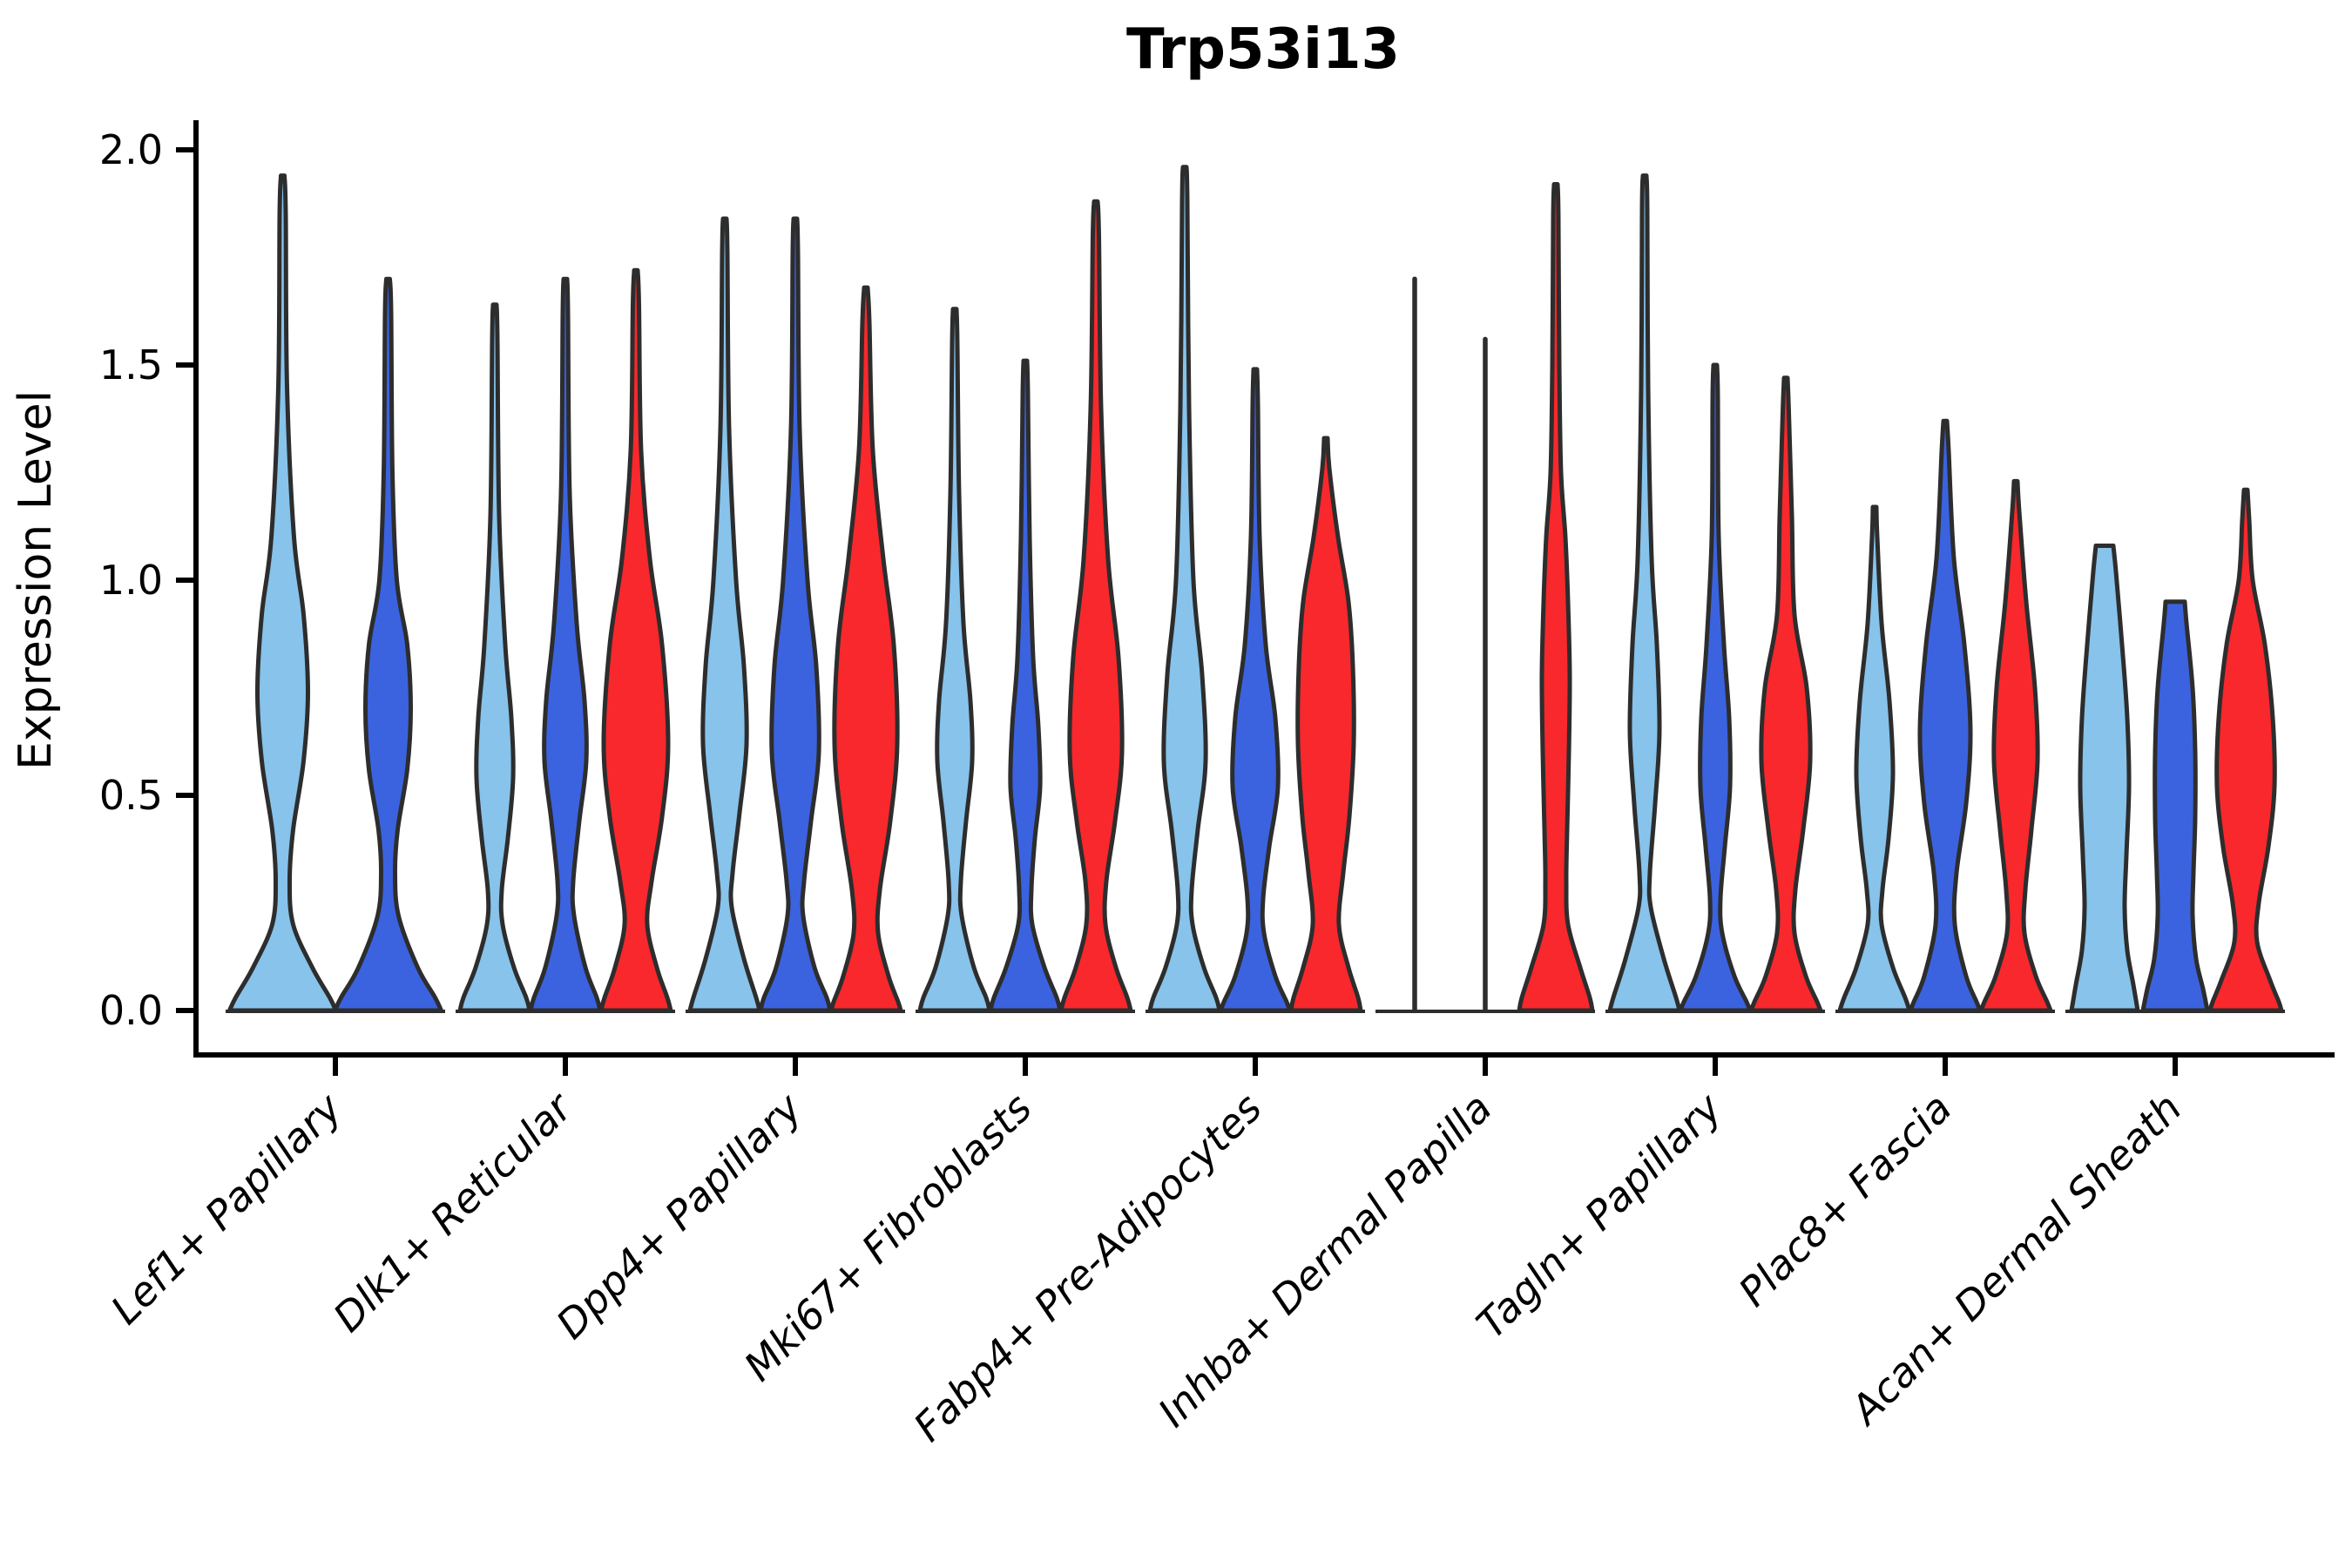 The height and width of the screenshot is (1568, 2352). What do you see at coordinates (2015, 746) in the screenshot?
I see `violin-plac8-fascia-red` at bounding box center [2015, 746].